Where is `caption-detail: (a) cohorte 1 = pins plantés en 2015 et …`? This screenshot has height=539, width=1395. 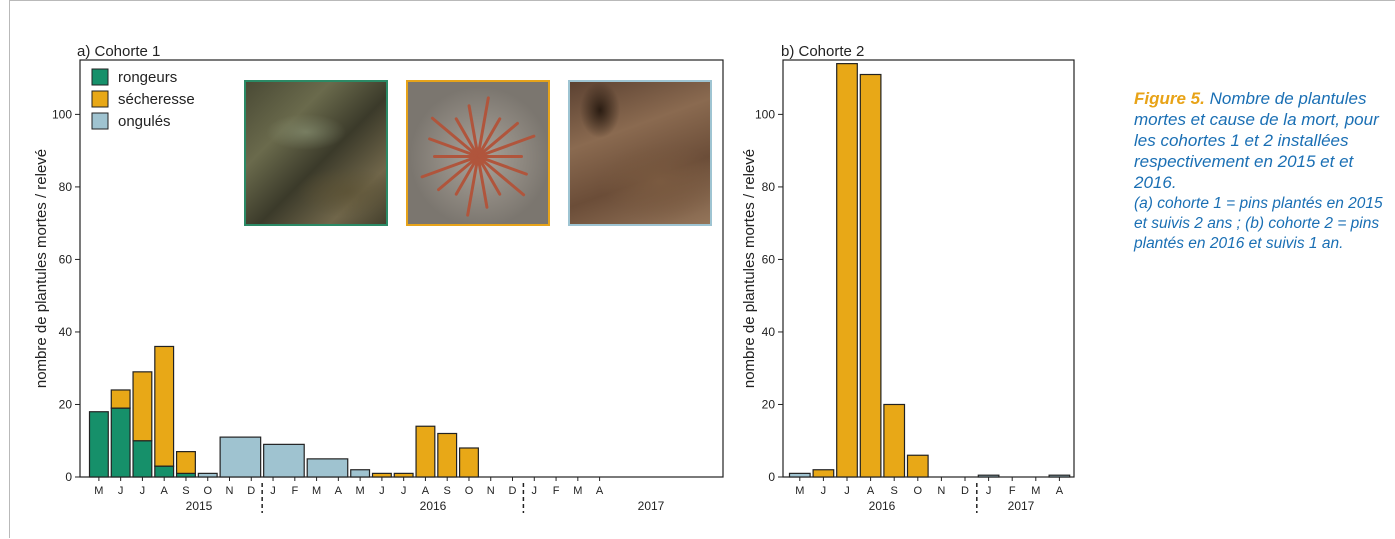
caption-detail: (a) cohorte 1 = pins plantés en 2015 et … is located at coordinates (1258, 223).